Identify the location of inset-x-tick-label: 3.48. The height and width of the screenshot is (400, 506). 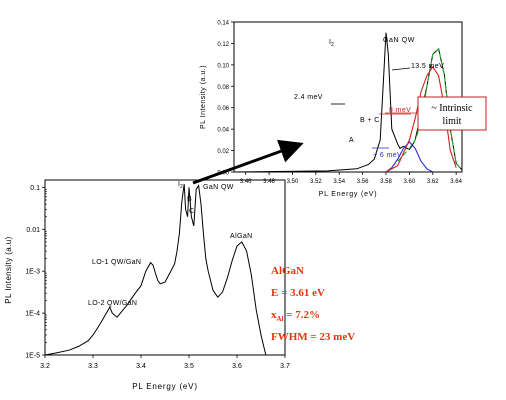
(269, 182).